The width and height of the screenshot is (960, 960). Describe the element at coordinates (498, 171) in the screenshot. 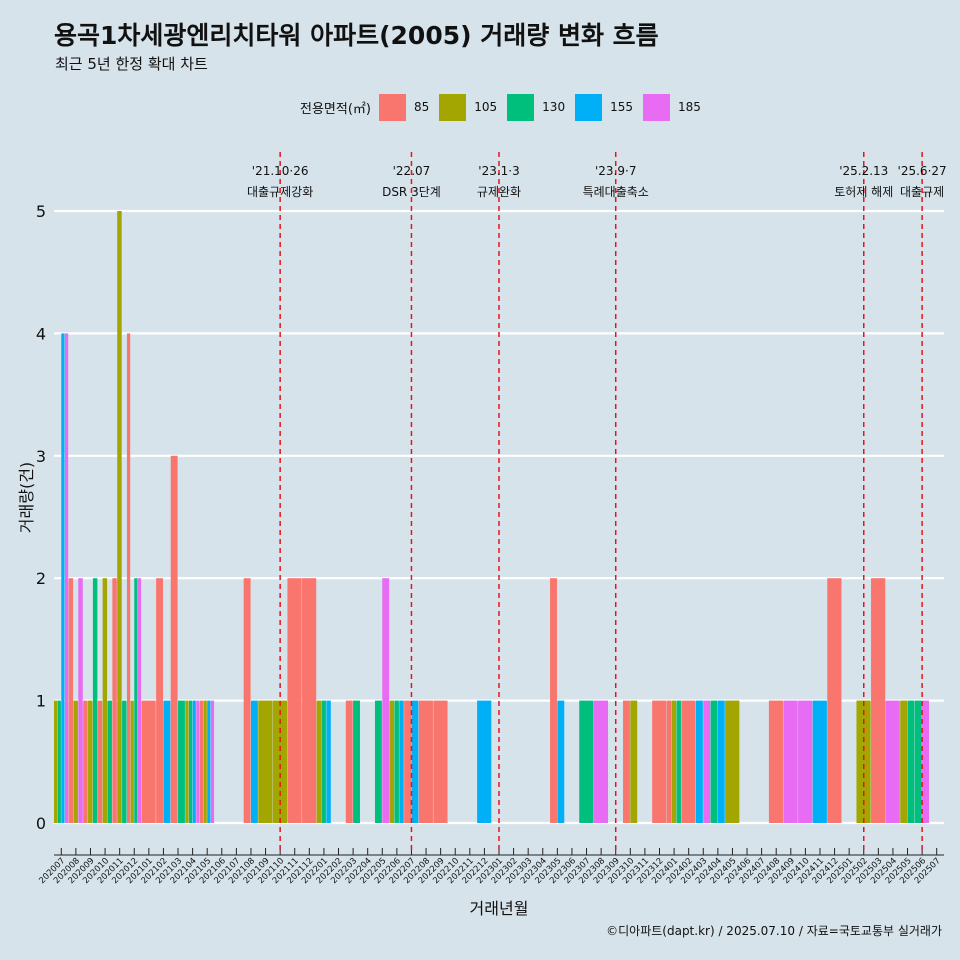

I see `event-date-label: '23.1·3` at that location.